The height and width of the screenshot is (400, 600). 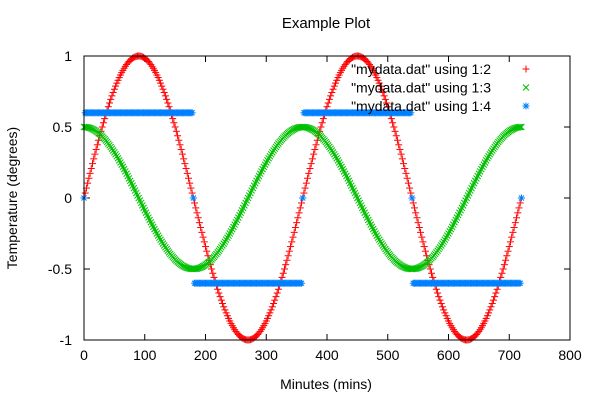 What do you see at coordinates (421, 88) in the screenshot?
I see `legend-label: "mydata.dat" using 1:3` at bounding box center [421, 88].